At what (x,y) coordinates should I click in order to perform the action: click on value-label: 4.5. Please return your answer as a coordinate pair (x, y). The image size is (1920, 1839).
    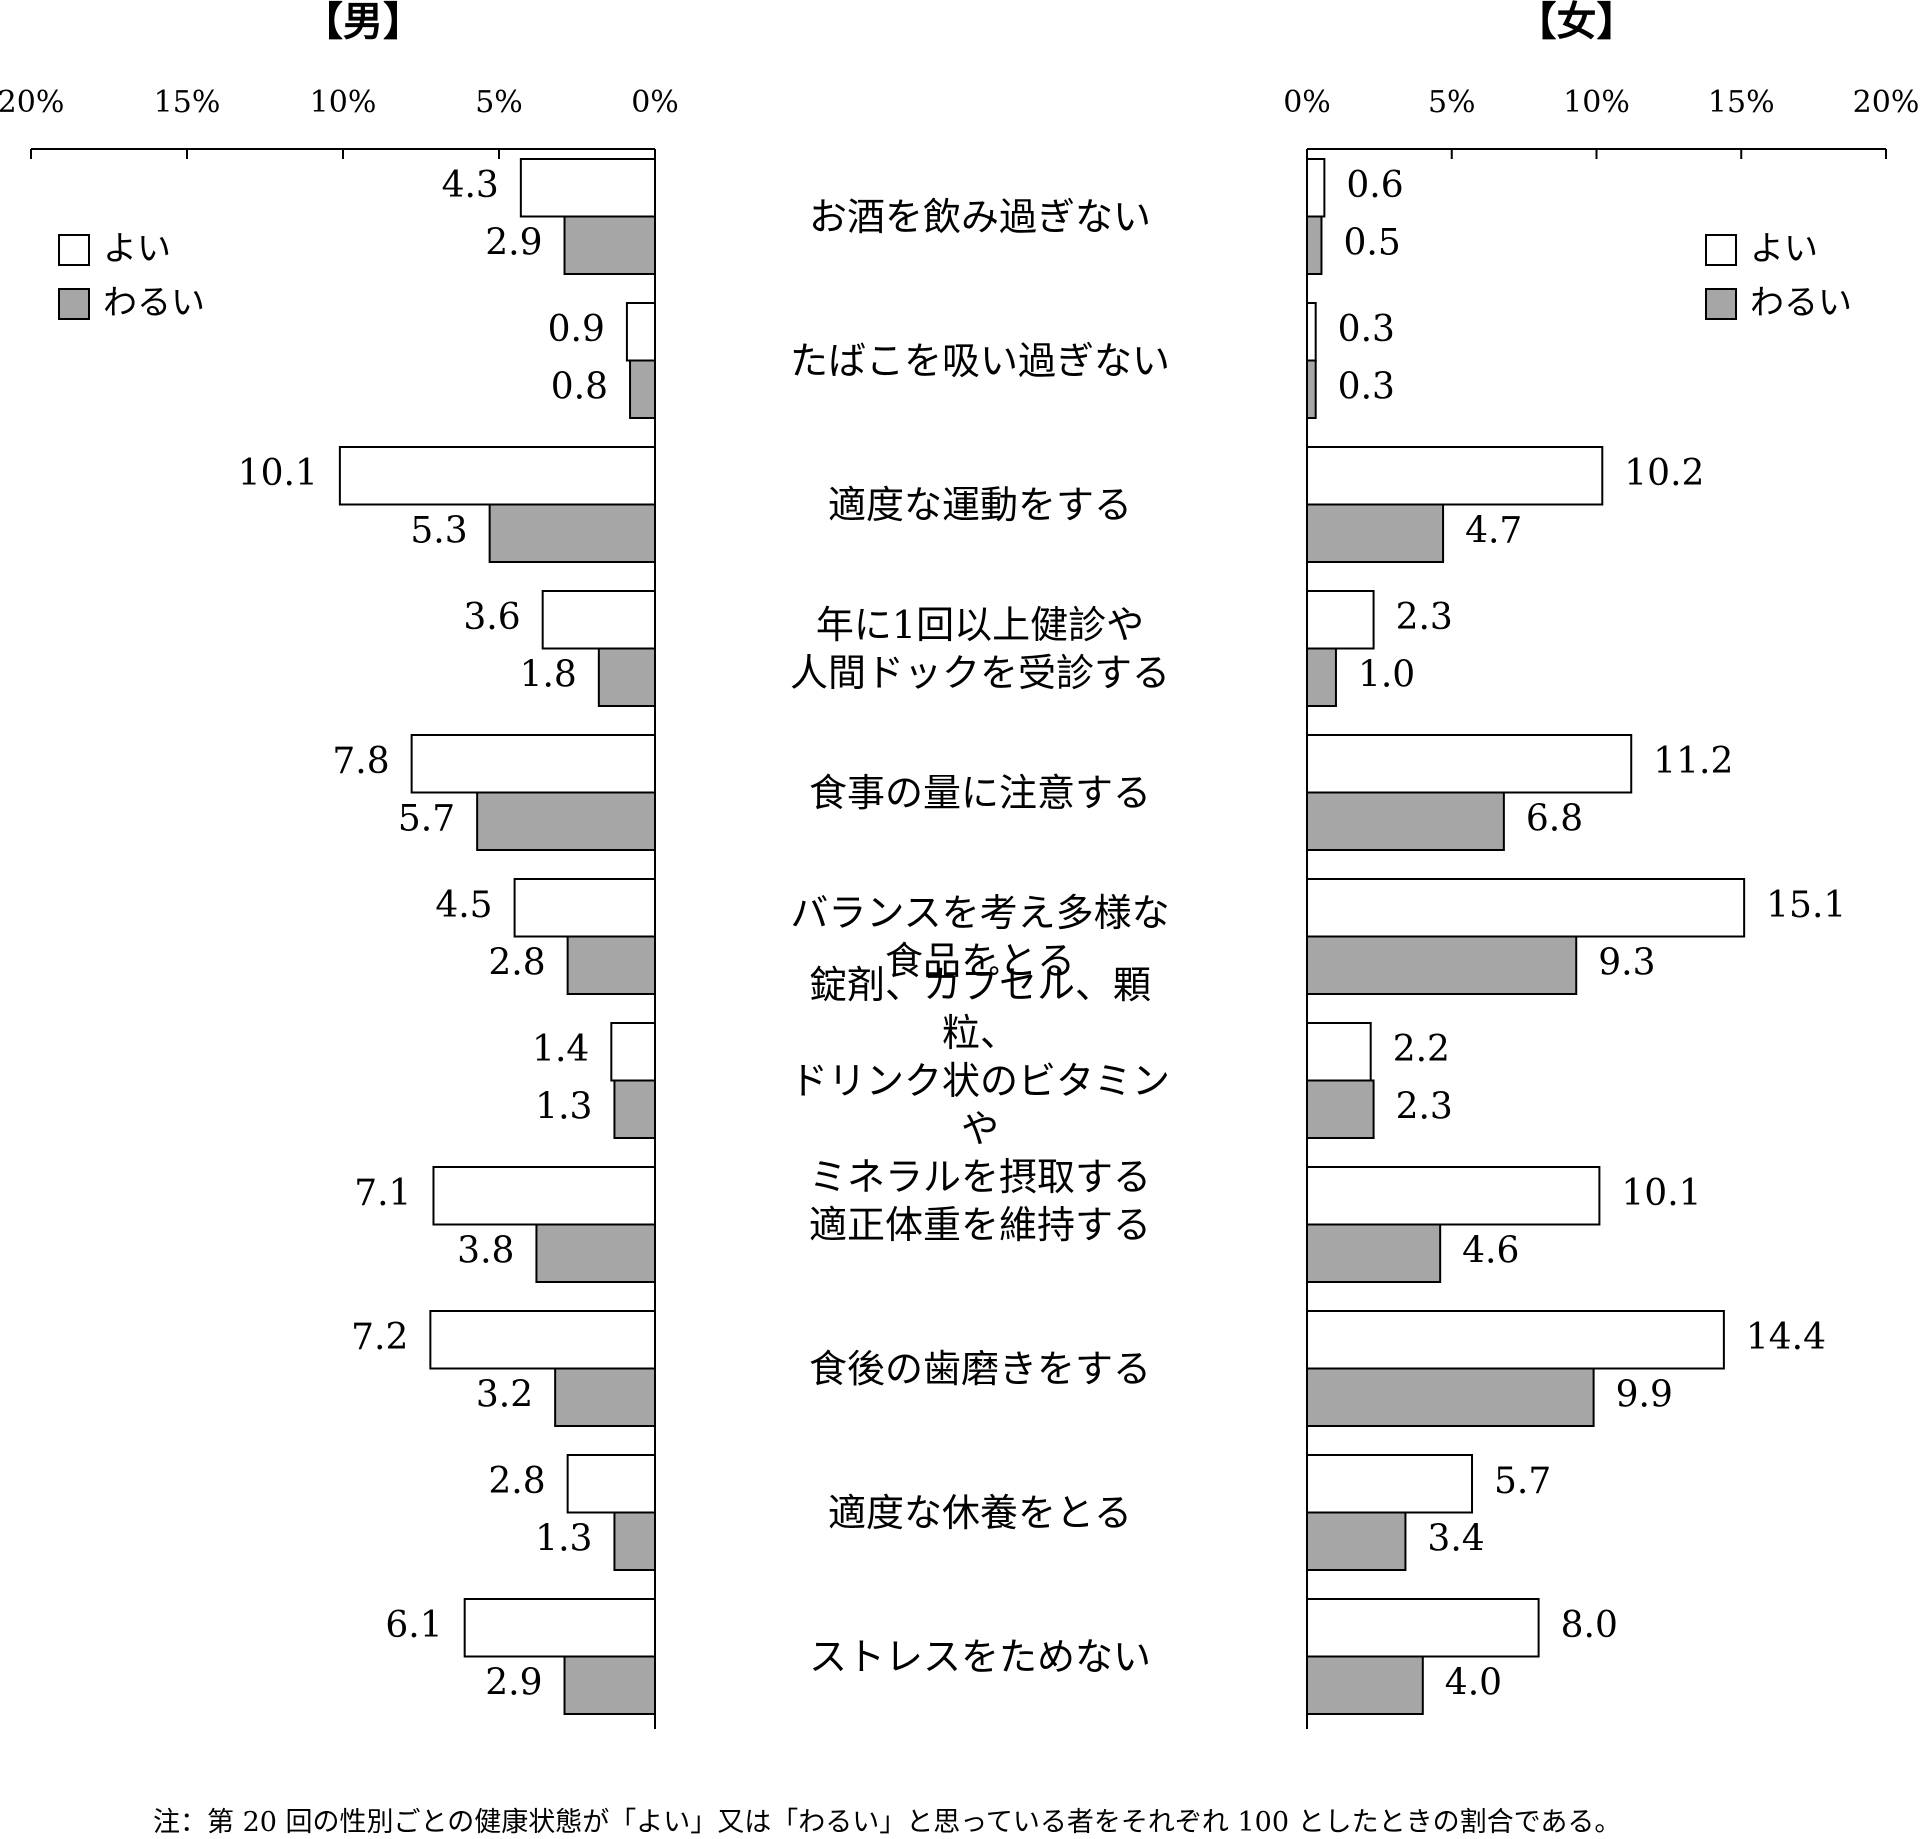
    Looking at the image, I should click on (463, 905).